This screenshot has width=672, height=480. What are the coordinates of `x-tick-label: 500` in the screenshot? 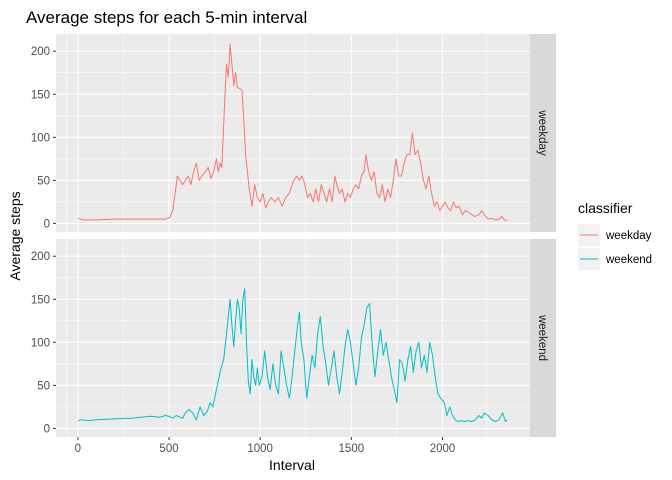 It's located at (168, 449).